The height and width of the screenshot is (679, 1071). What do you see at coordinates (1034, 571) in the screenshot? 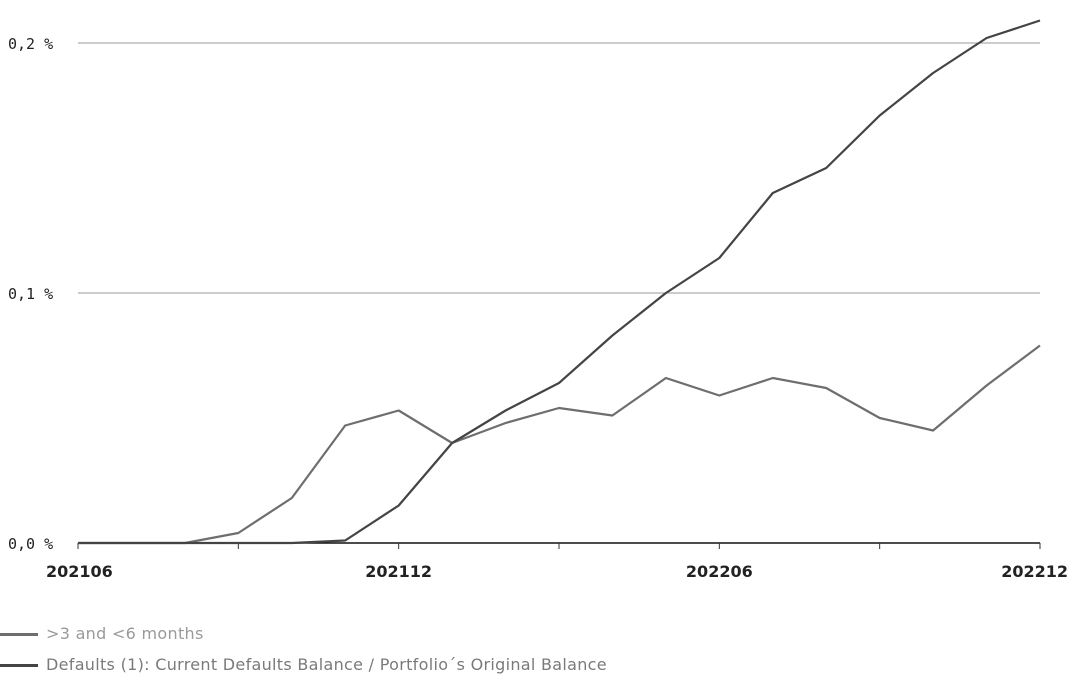
I see `x-tick-label: 202212` at bounding box center [1034, 571].